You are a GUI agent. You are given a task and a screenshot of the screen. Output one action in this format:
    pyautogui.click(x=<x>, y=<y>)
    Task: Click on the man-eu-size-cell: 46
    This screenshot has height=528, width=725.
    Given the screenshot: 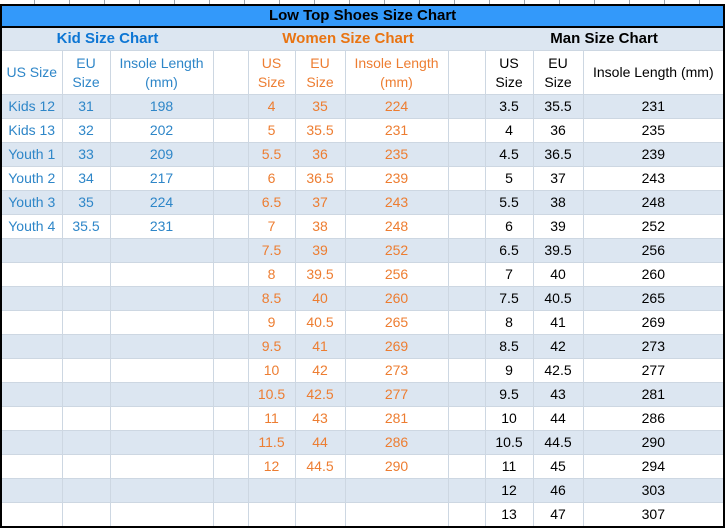 What is the action you would take?
    pyautogui.click(x=558, y=490)
    